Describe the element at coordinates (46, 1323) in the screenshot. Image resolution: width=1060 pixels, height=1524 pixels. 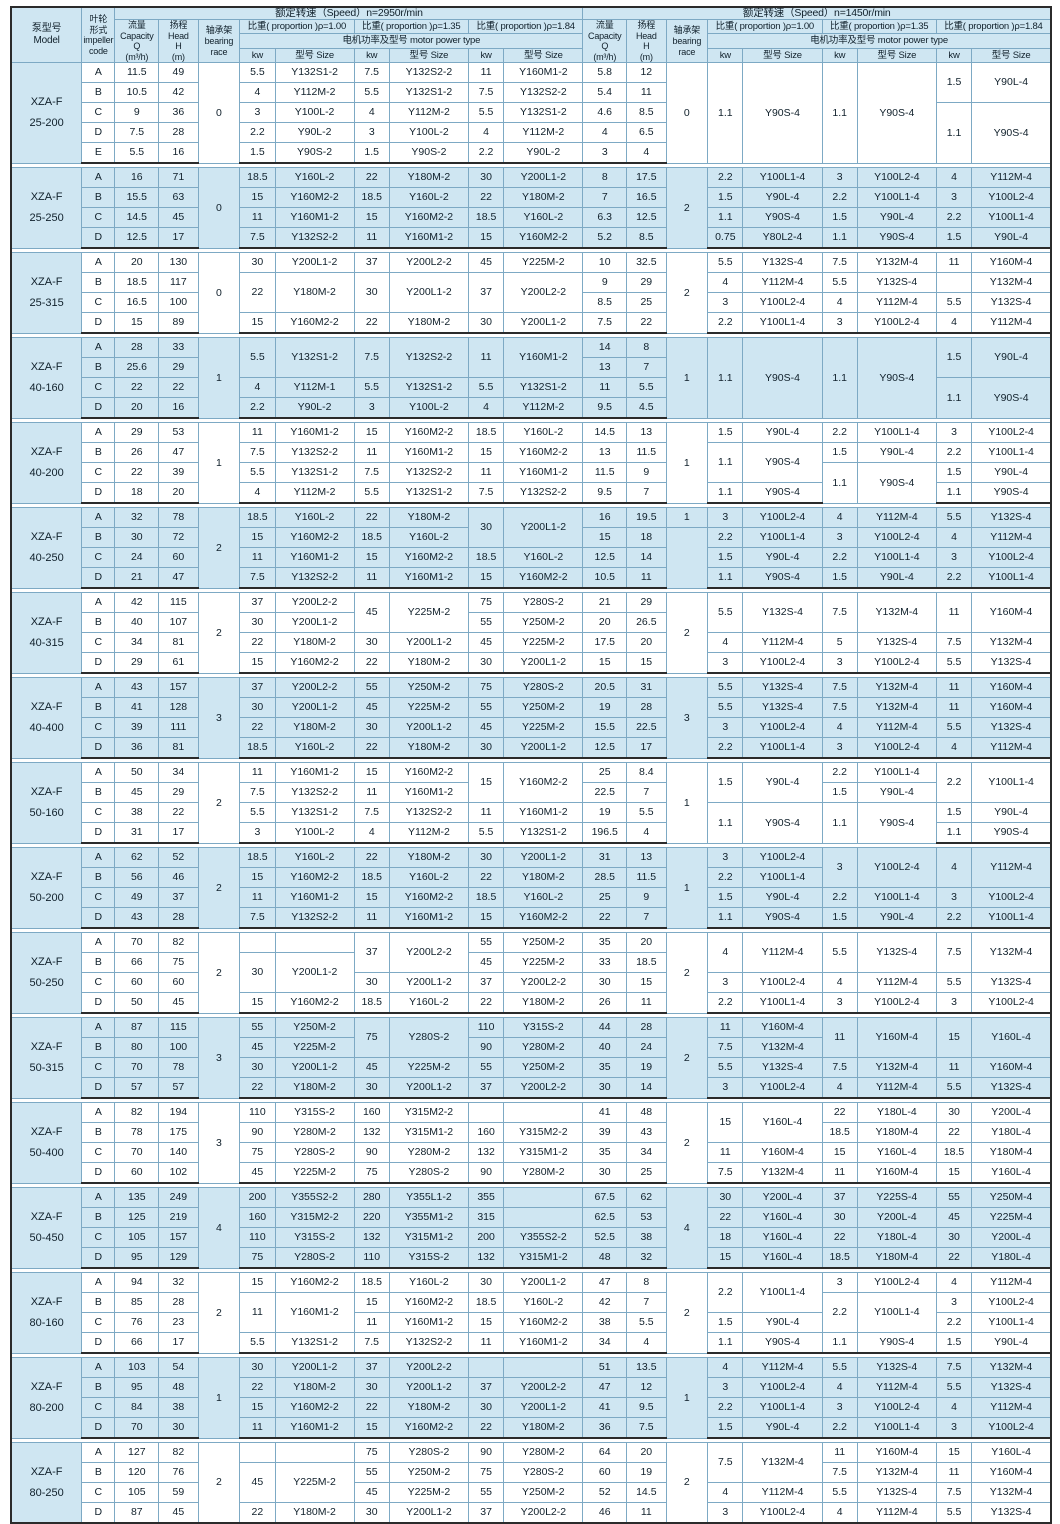
I see `model-line-2: 80-160` at that location.